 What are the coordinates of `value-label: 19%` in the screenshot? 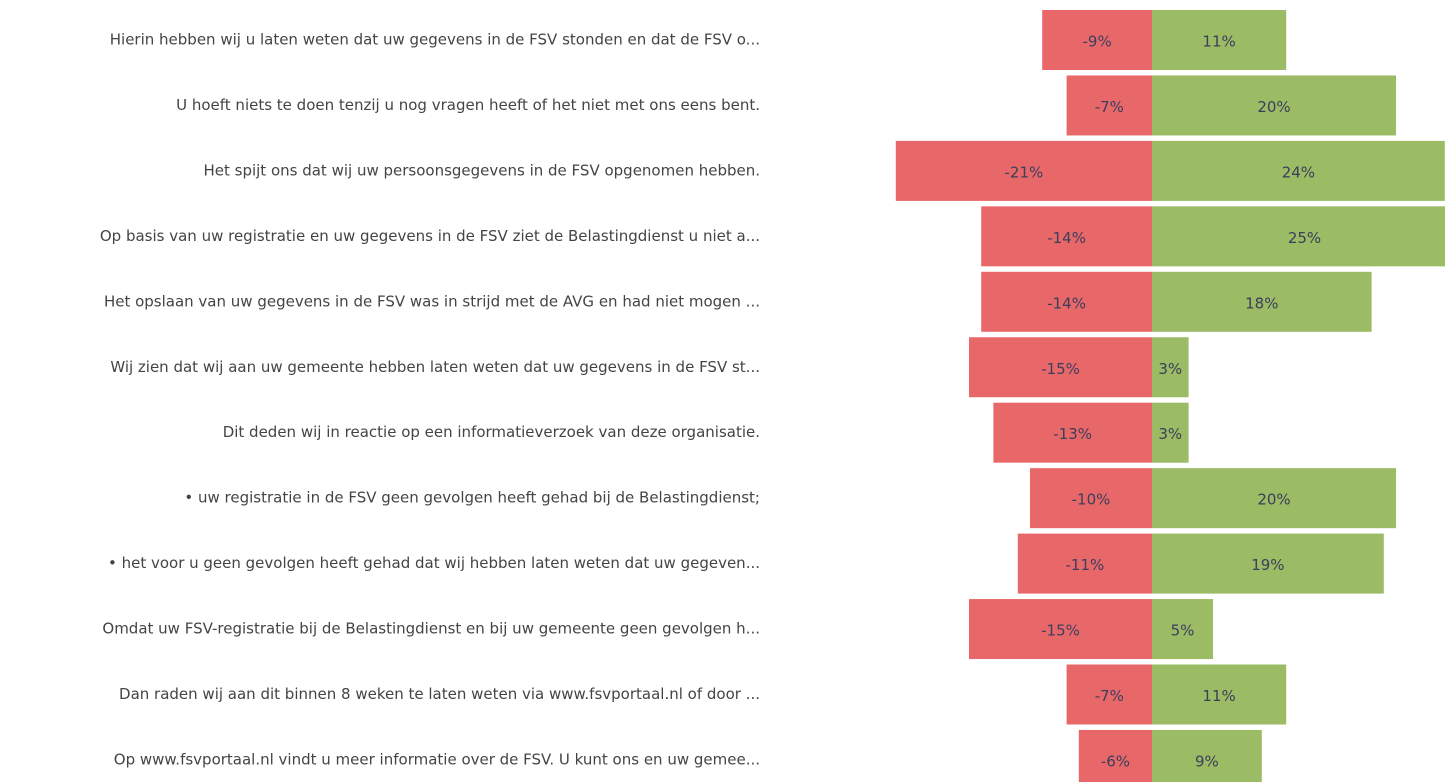 It's located at (1267, 565).